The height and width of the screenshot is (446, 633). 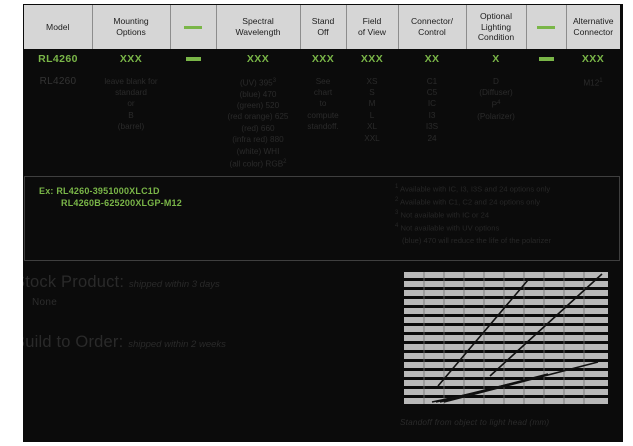 I want to click on option-value: L, so click(x=372, y=115).